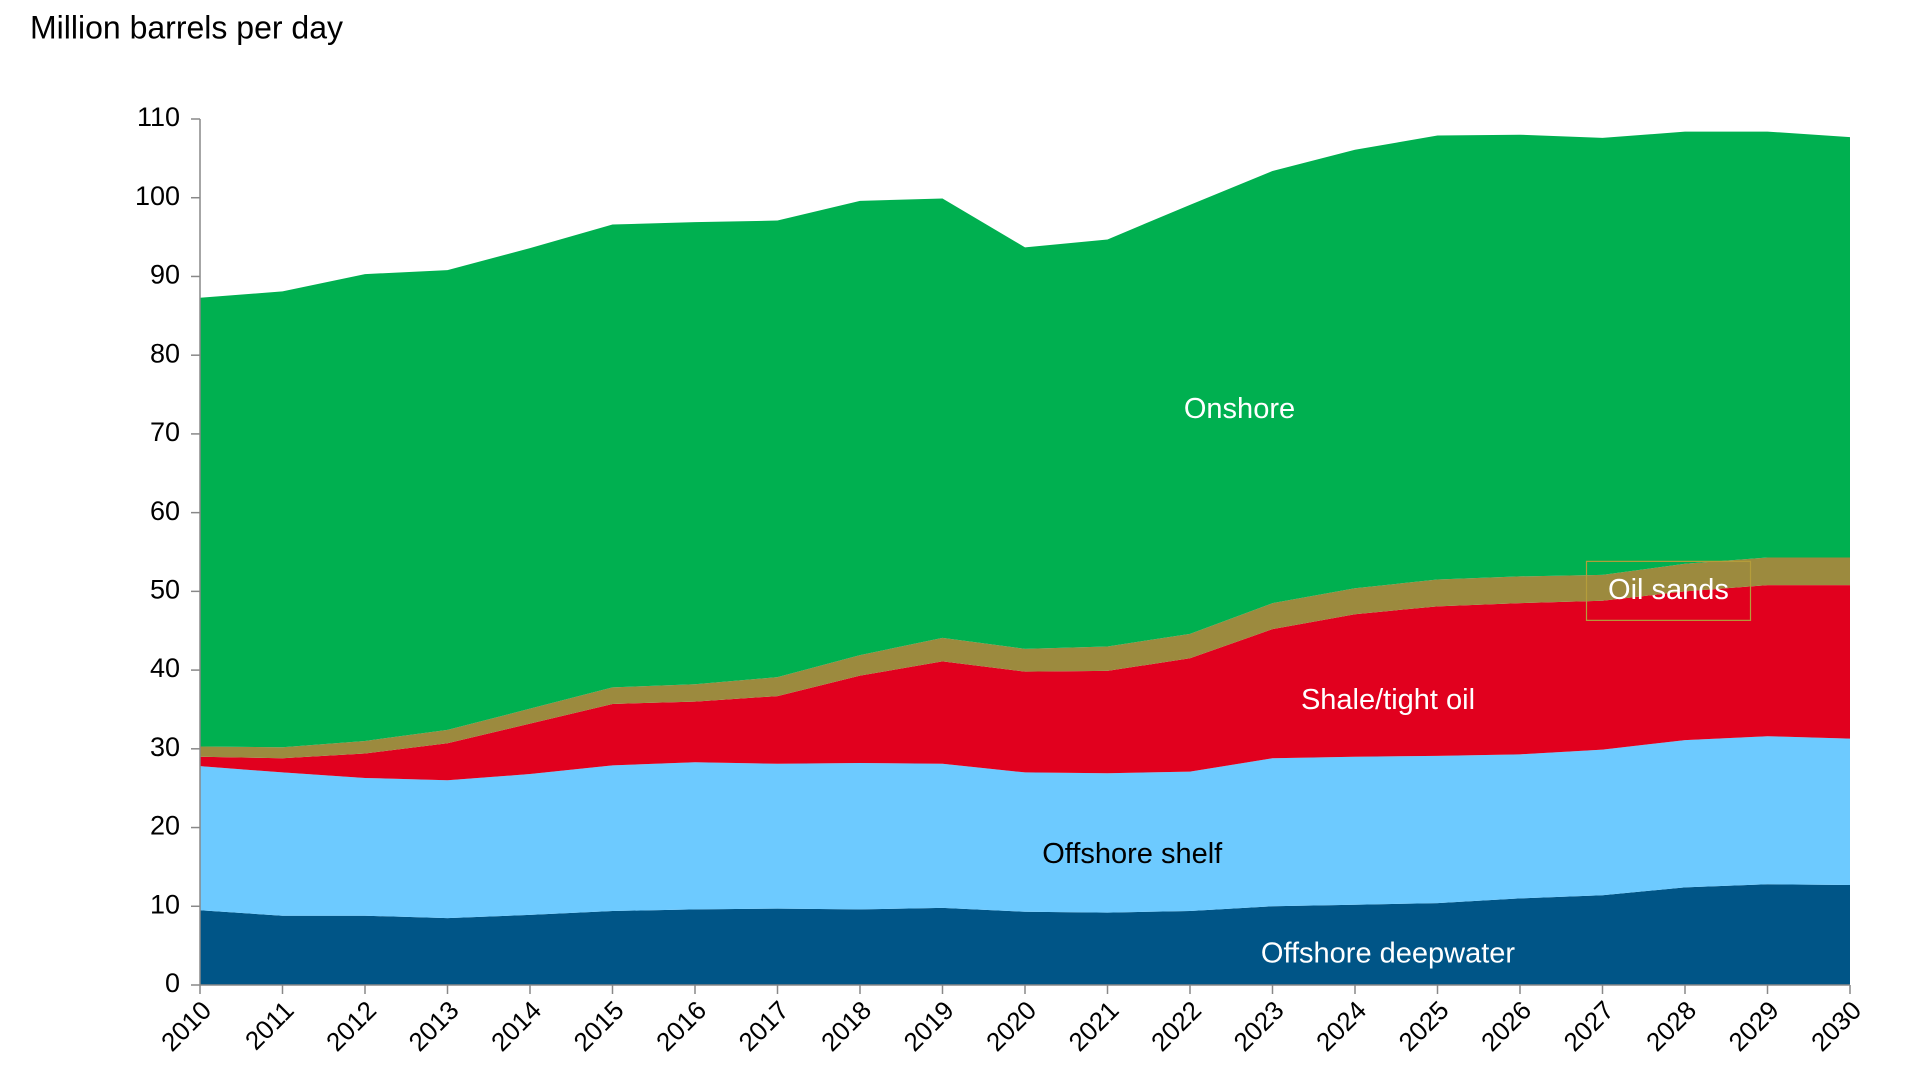  What do you see at coordinates (1093, 1026) in the screenshot?
I see `x-tick-label: 2021` at bounding box center [1093, 1026].